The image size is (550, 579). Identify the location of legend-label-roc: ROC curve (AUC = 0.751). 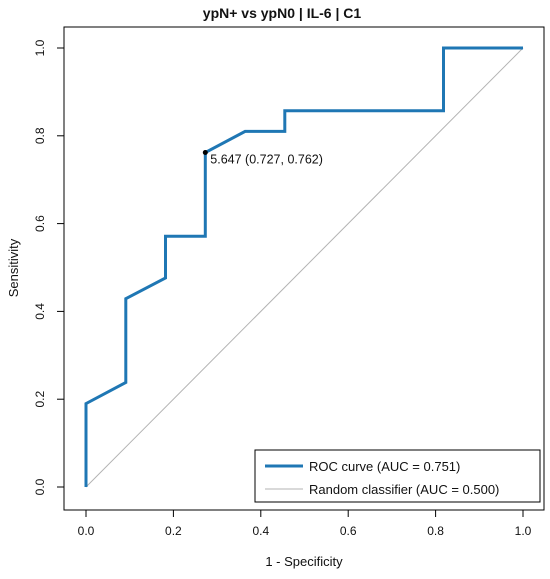
(384, 466).